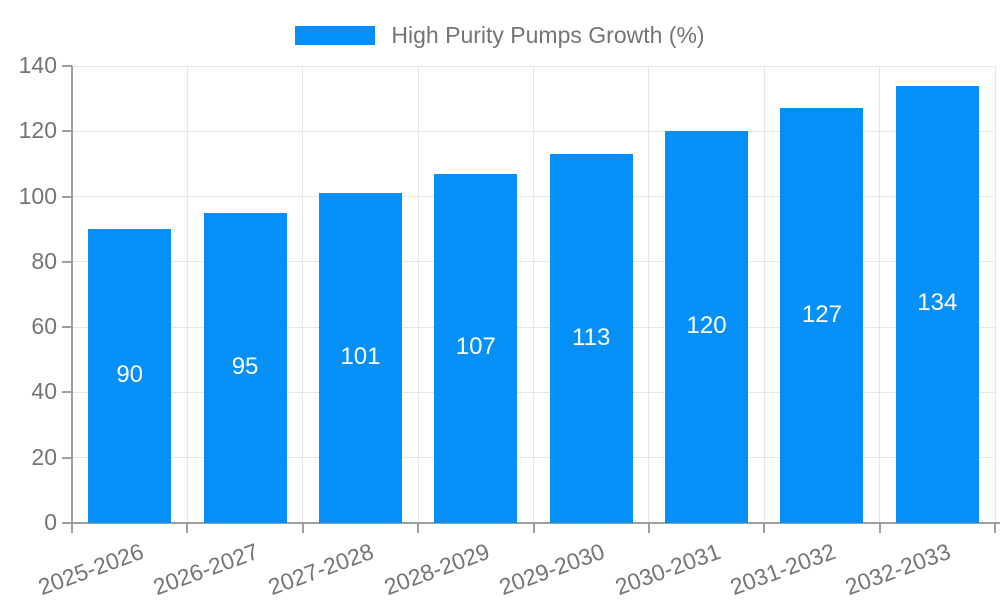 The image size is (1000, 600). I want to click on y-axis-tick-label: 140, so click(37, 65).